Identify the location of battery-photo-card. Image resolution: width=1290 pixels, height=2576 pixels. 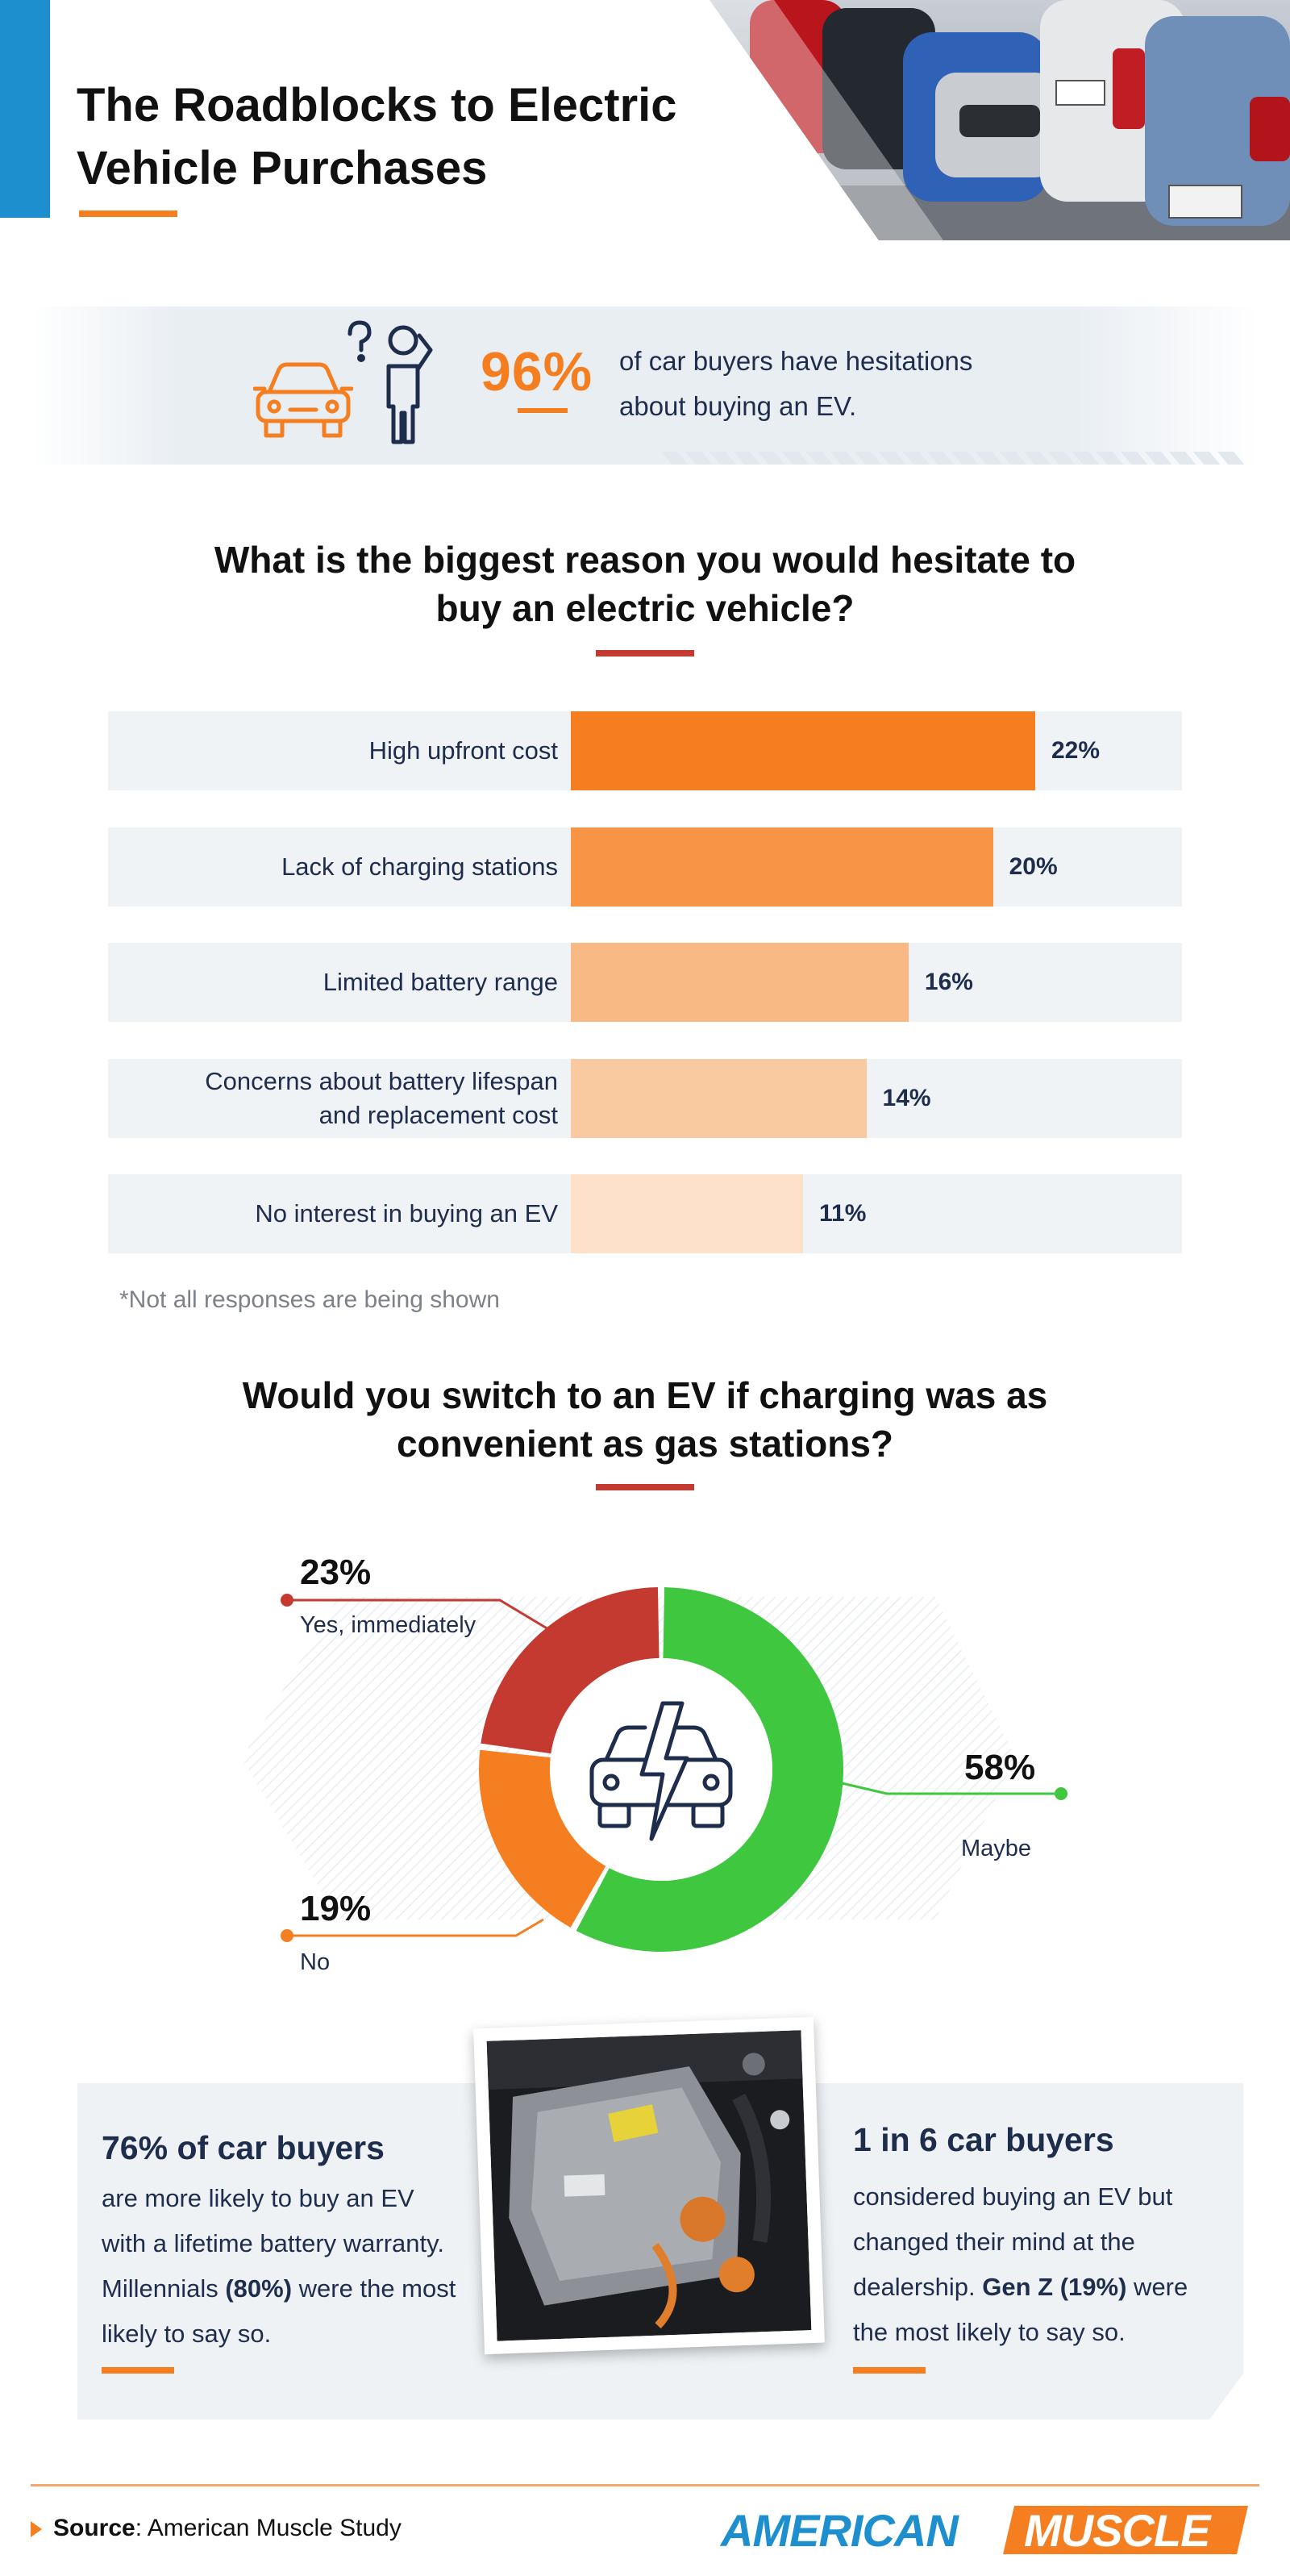
(649, 2185).